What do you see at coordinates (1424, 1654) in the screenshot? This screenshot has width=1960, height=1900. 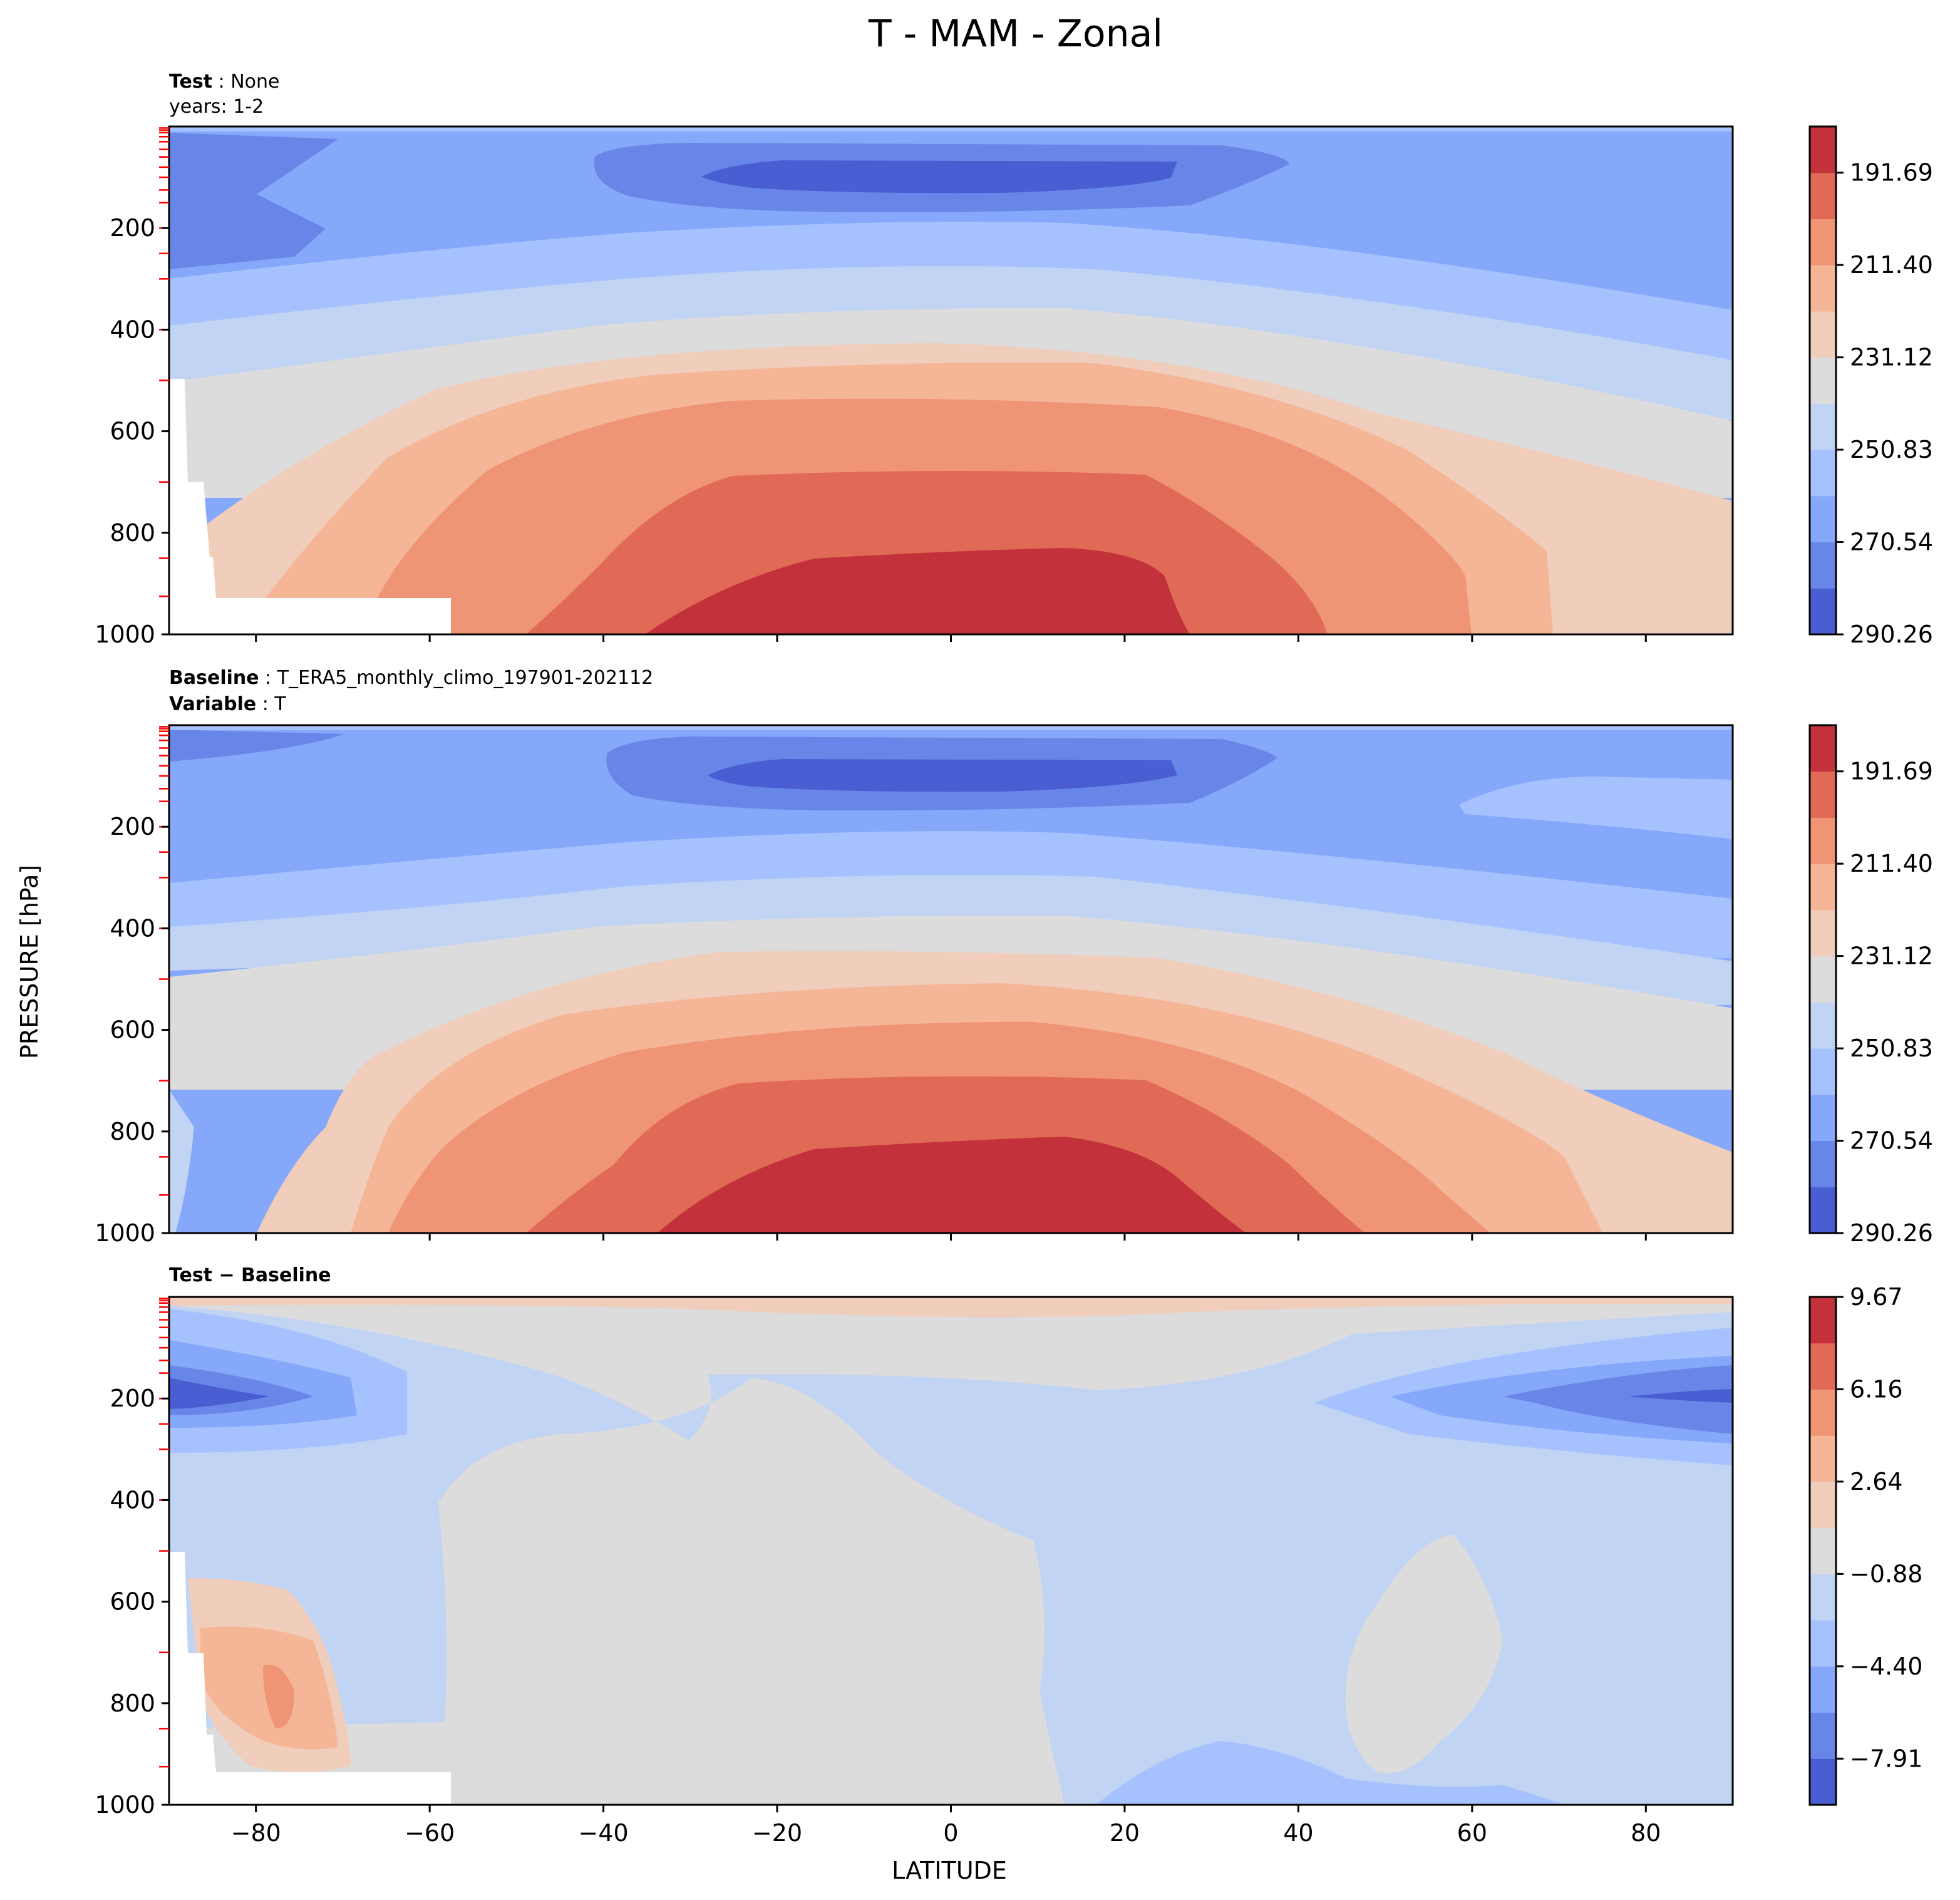 I see `contour-band-c5` at bounding box center [1424, 1654].